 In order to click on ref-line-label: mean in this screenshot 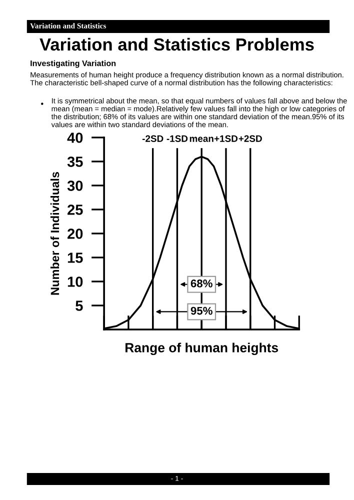, I will do `click(202, 139)`.